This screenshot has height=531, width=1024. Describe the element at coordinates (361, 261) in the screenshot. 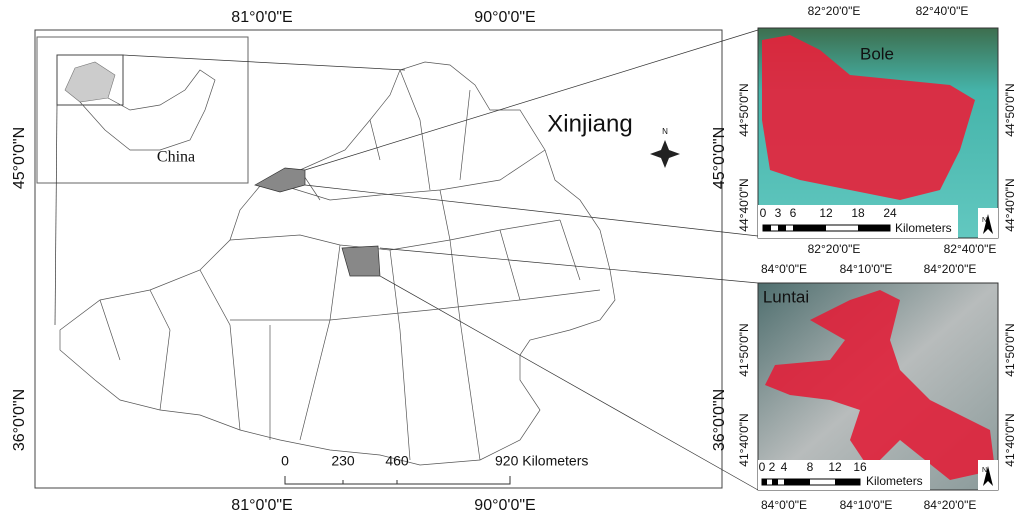

I see `luntai-area` at that location.